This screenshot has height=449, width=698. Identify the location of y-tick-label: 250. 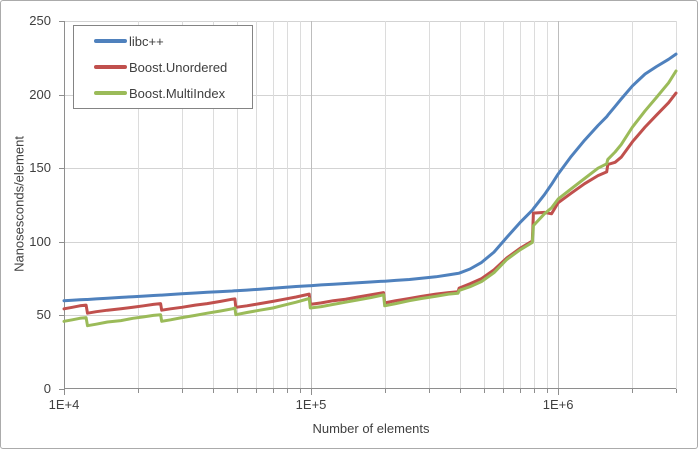
(40, 20).